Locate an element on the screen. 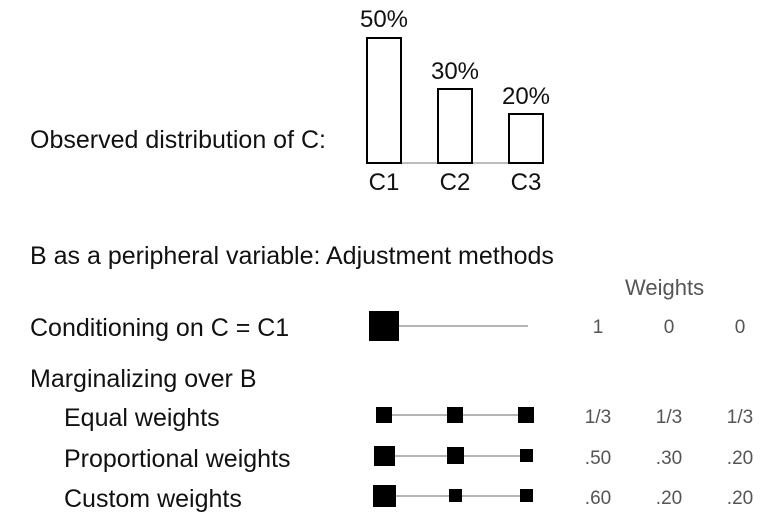 This screenshot has width=768, height=528. custom-weight-c1: .60 is located at coordinates (598, 498).